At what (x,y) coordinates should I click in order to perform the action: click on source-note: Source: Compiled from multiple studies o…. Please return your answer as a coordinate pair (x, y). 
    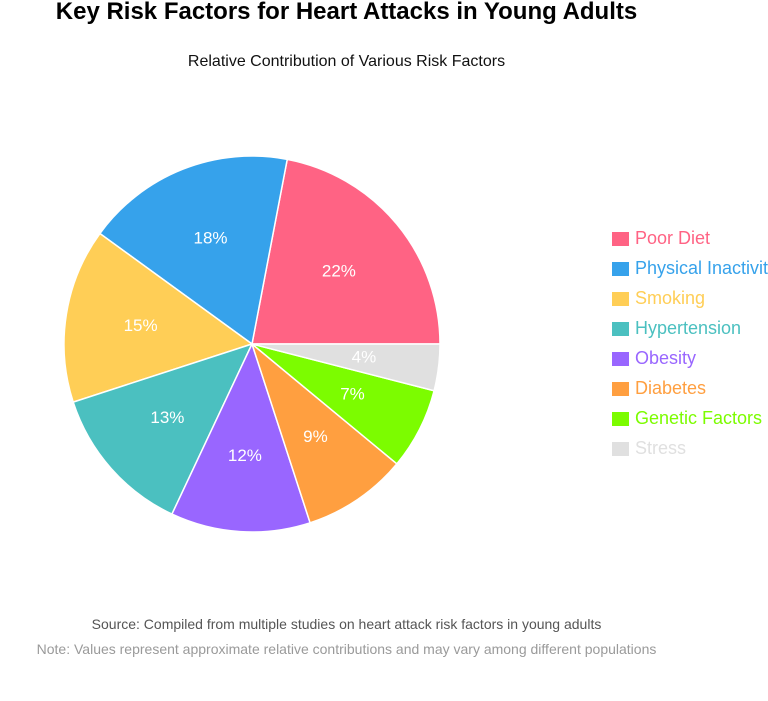
    Looking at the image, I should click on (346, 624).